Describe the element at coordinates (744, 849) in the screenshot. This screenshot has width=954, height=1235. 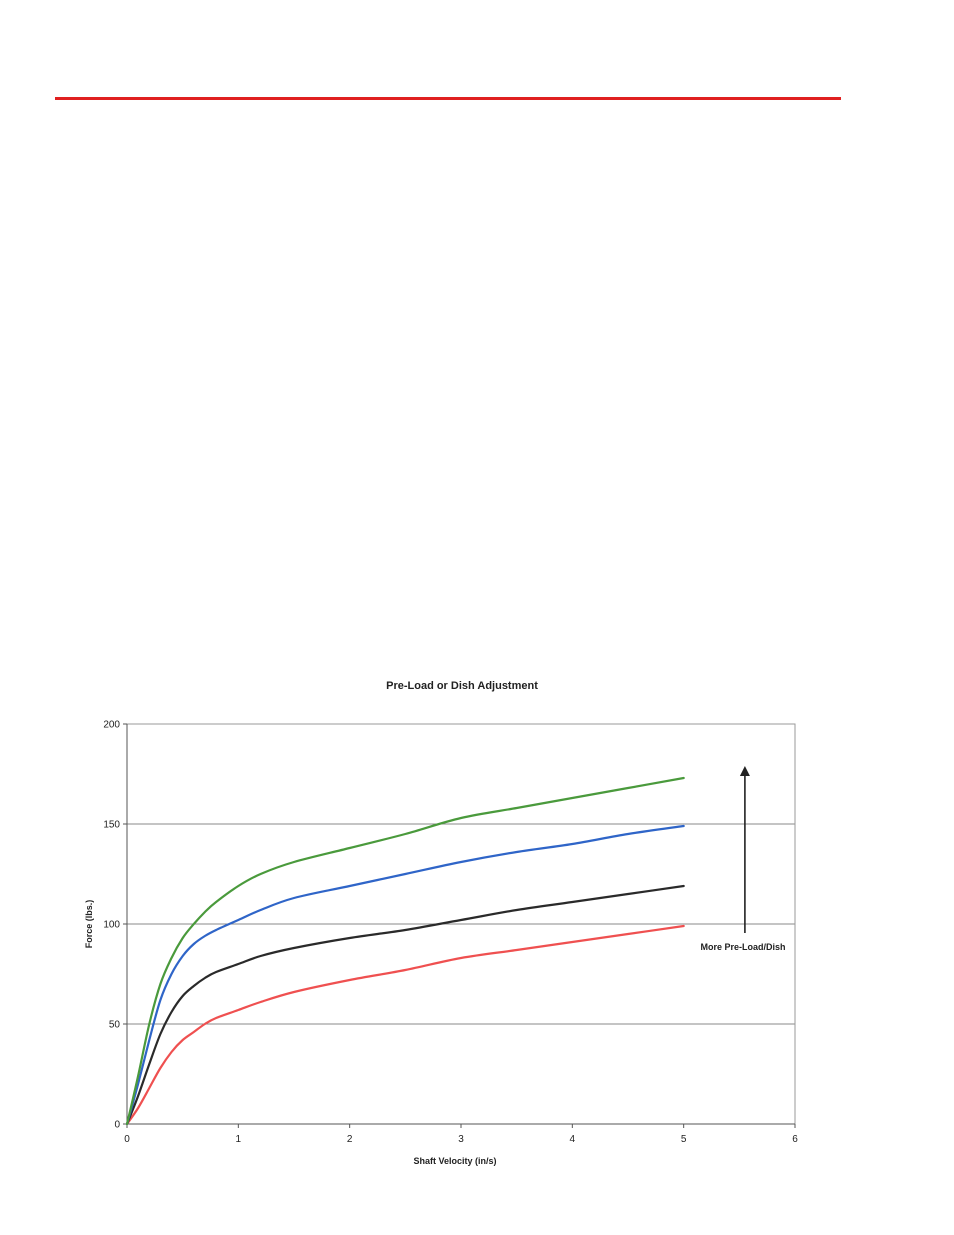
I see `annotation-arrow` at that location.